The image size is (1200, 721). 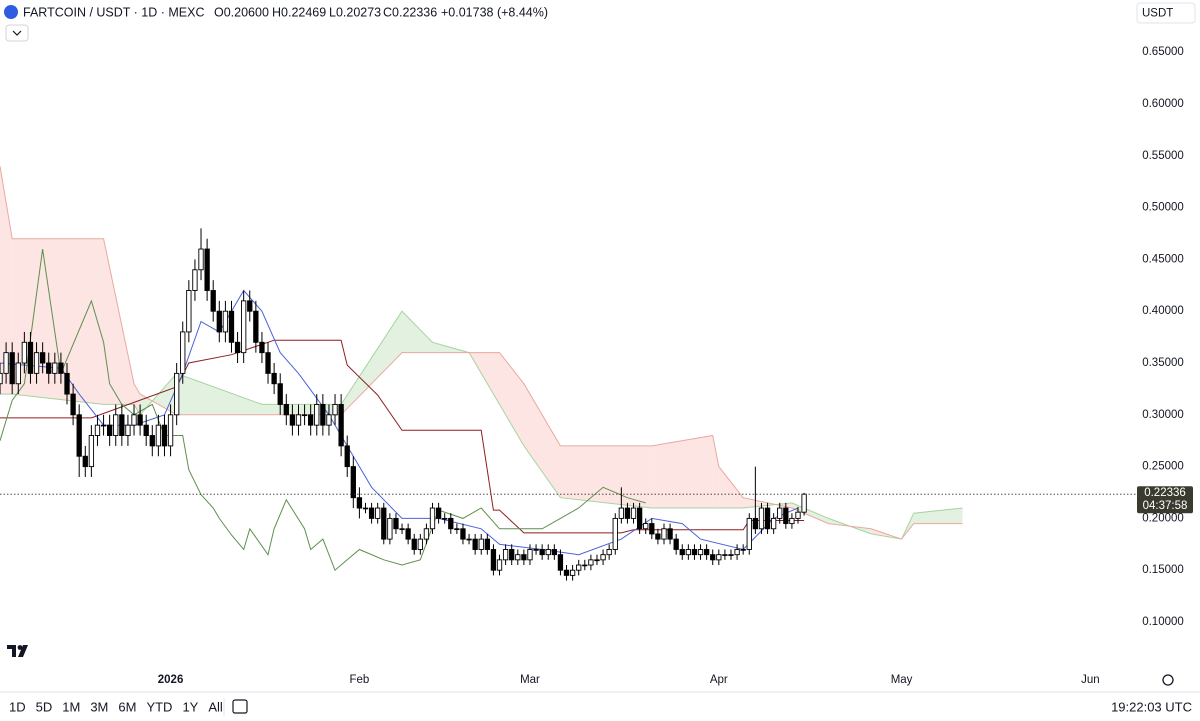 I want to click on timeframe-button: 1M, so click(x=71, y=706).